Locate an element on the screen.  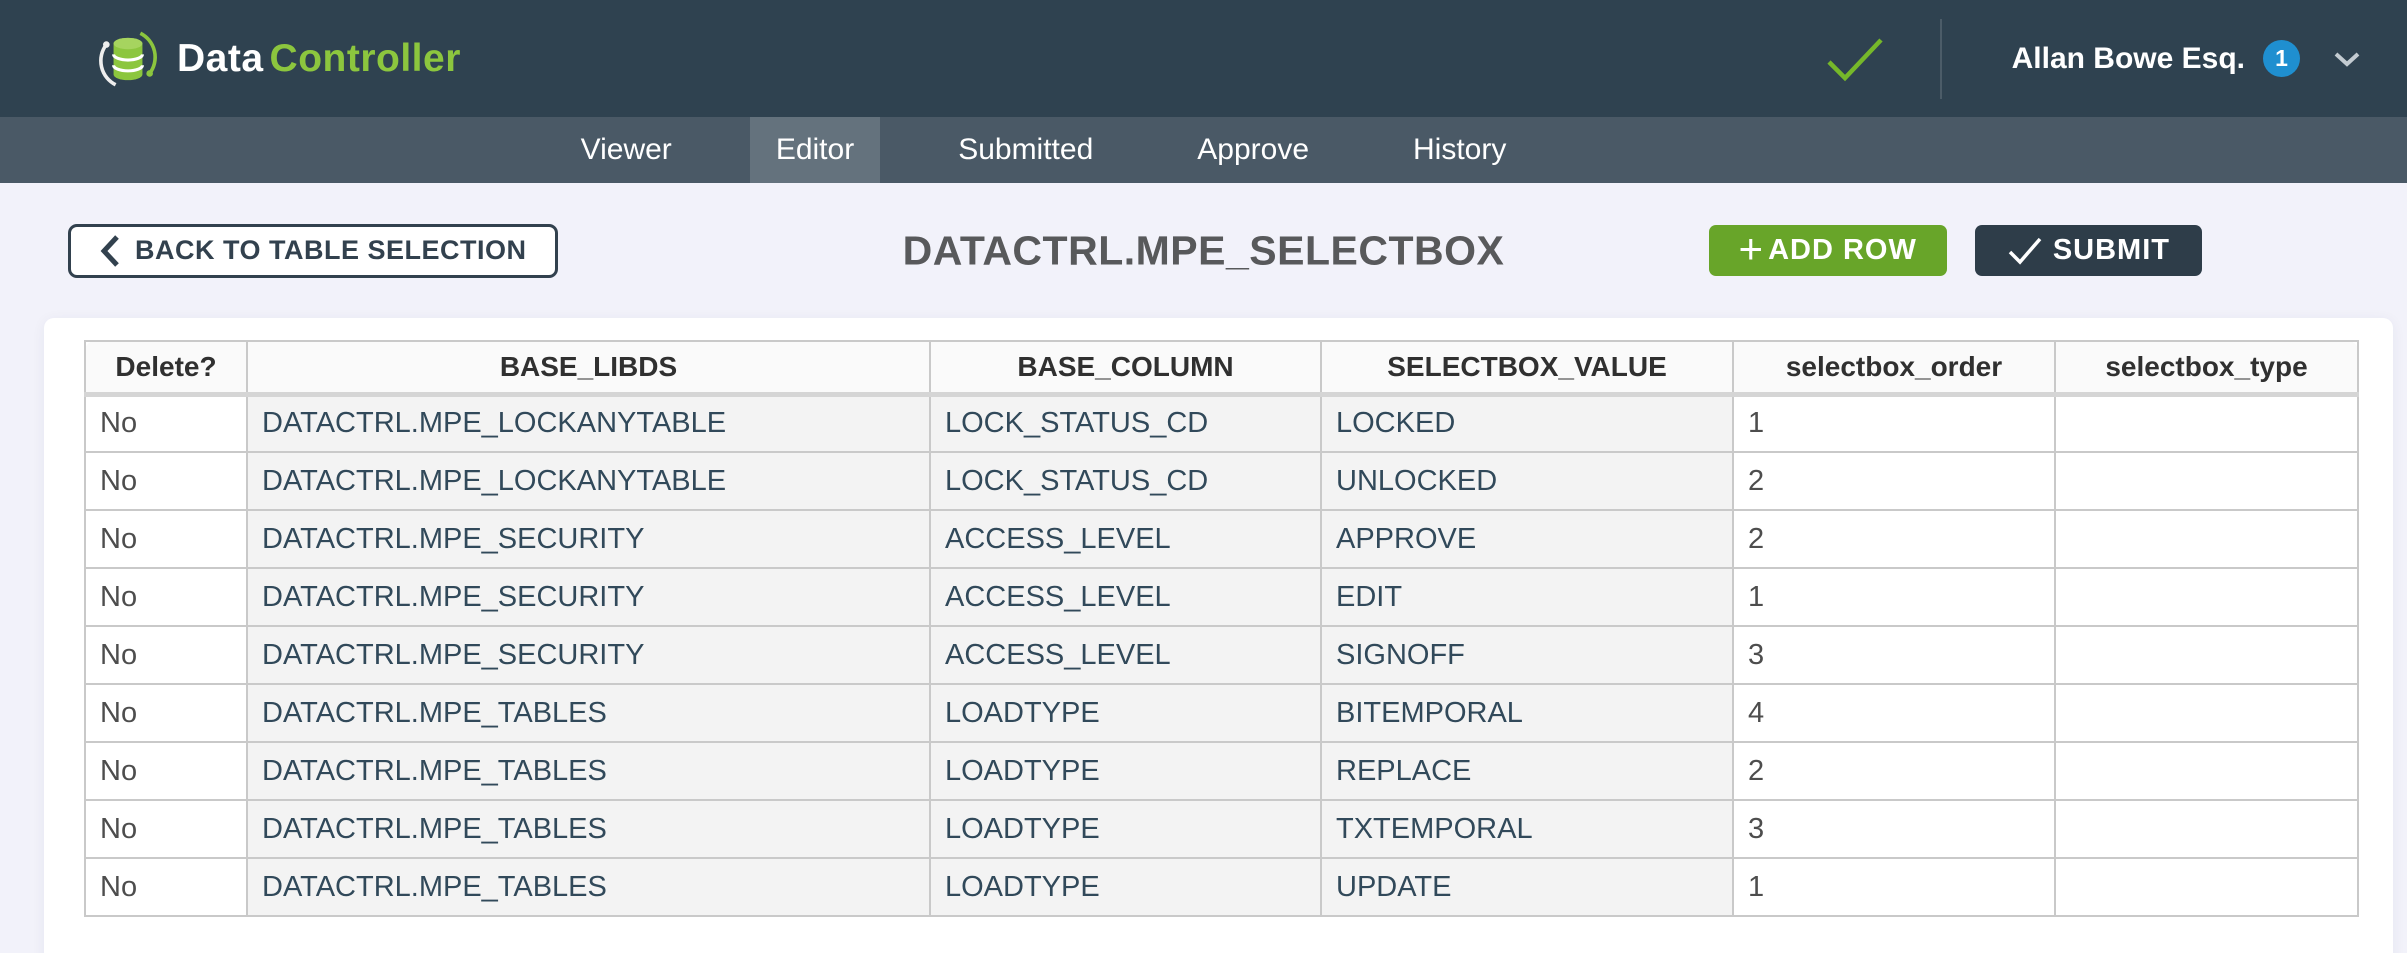
cell-r4-c2: DATACTRL.MPE_SECURITY is located at coordinates (588, 597).